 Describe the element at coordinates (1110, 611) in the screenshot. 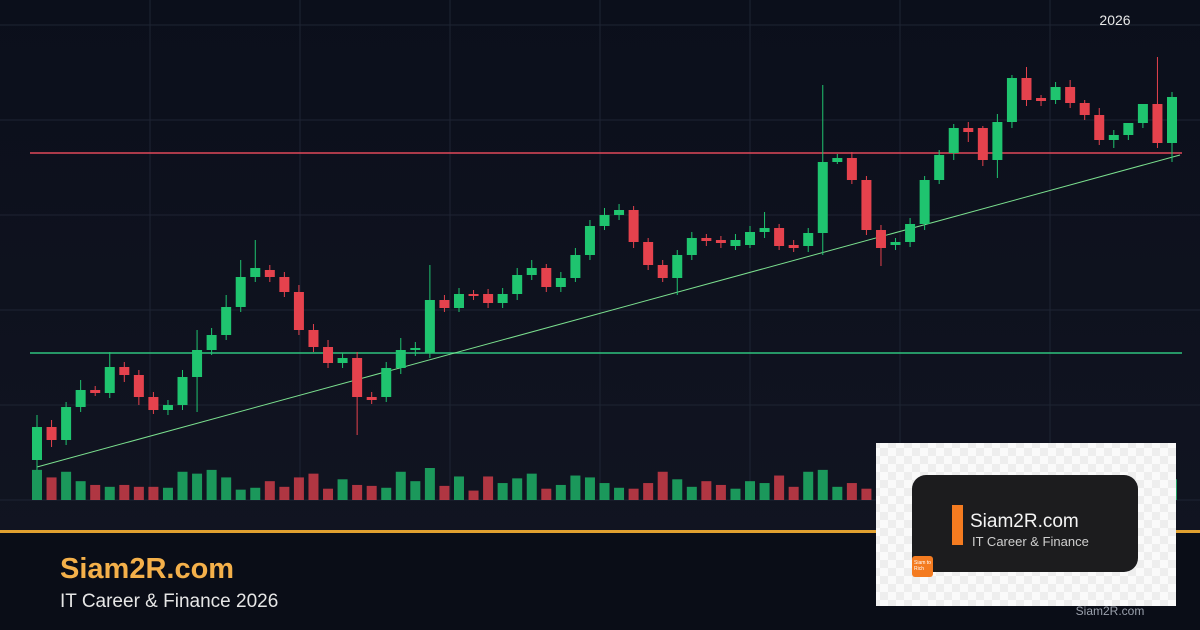

I see `watermark: Siam2R.com` at that location.